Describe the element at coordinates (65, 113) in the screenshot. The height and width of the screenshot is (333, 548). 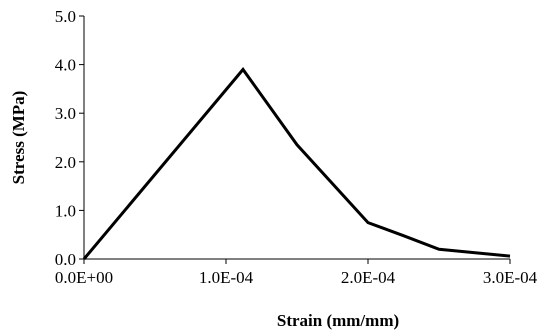
I see `y-tick-label: 3.0` at that location.